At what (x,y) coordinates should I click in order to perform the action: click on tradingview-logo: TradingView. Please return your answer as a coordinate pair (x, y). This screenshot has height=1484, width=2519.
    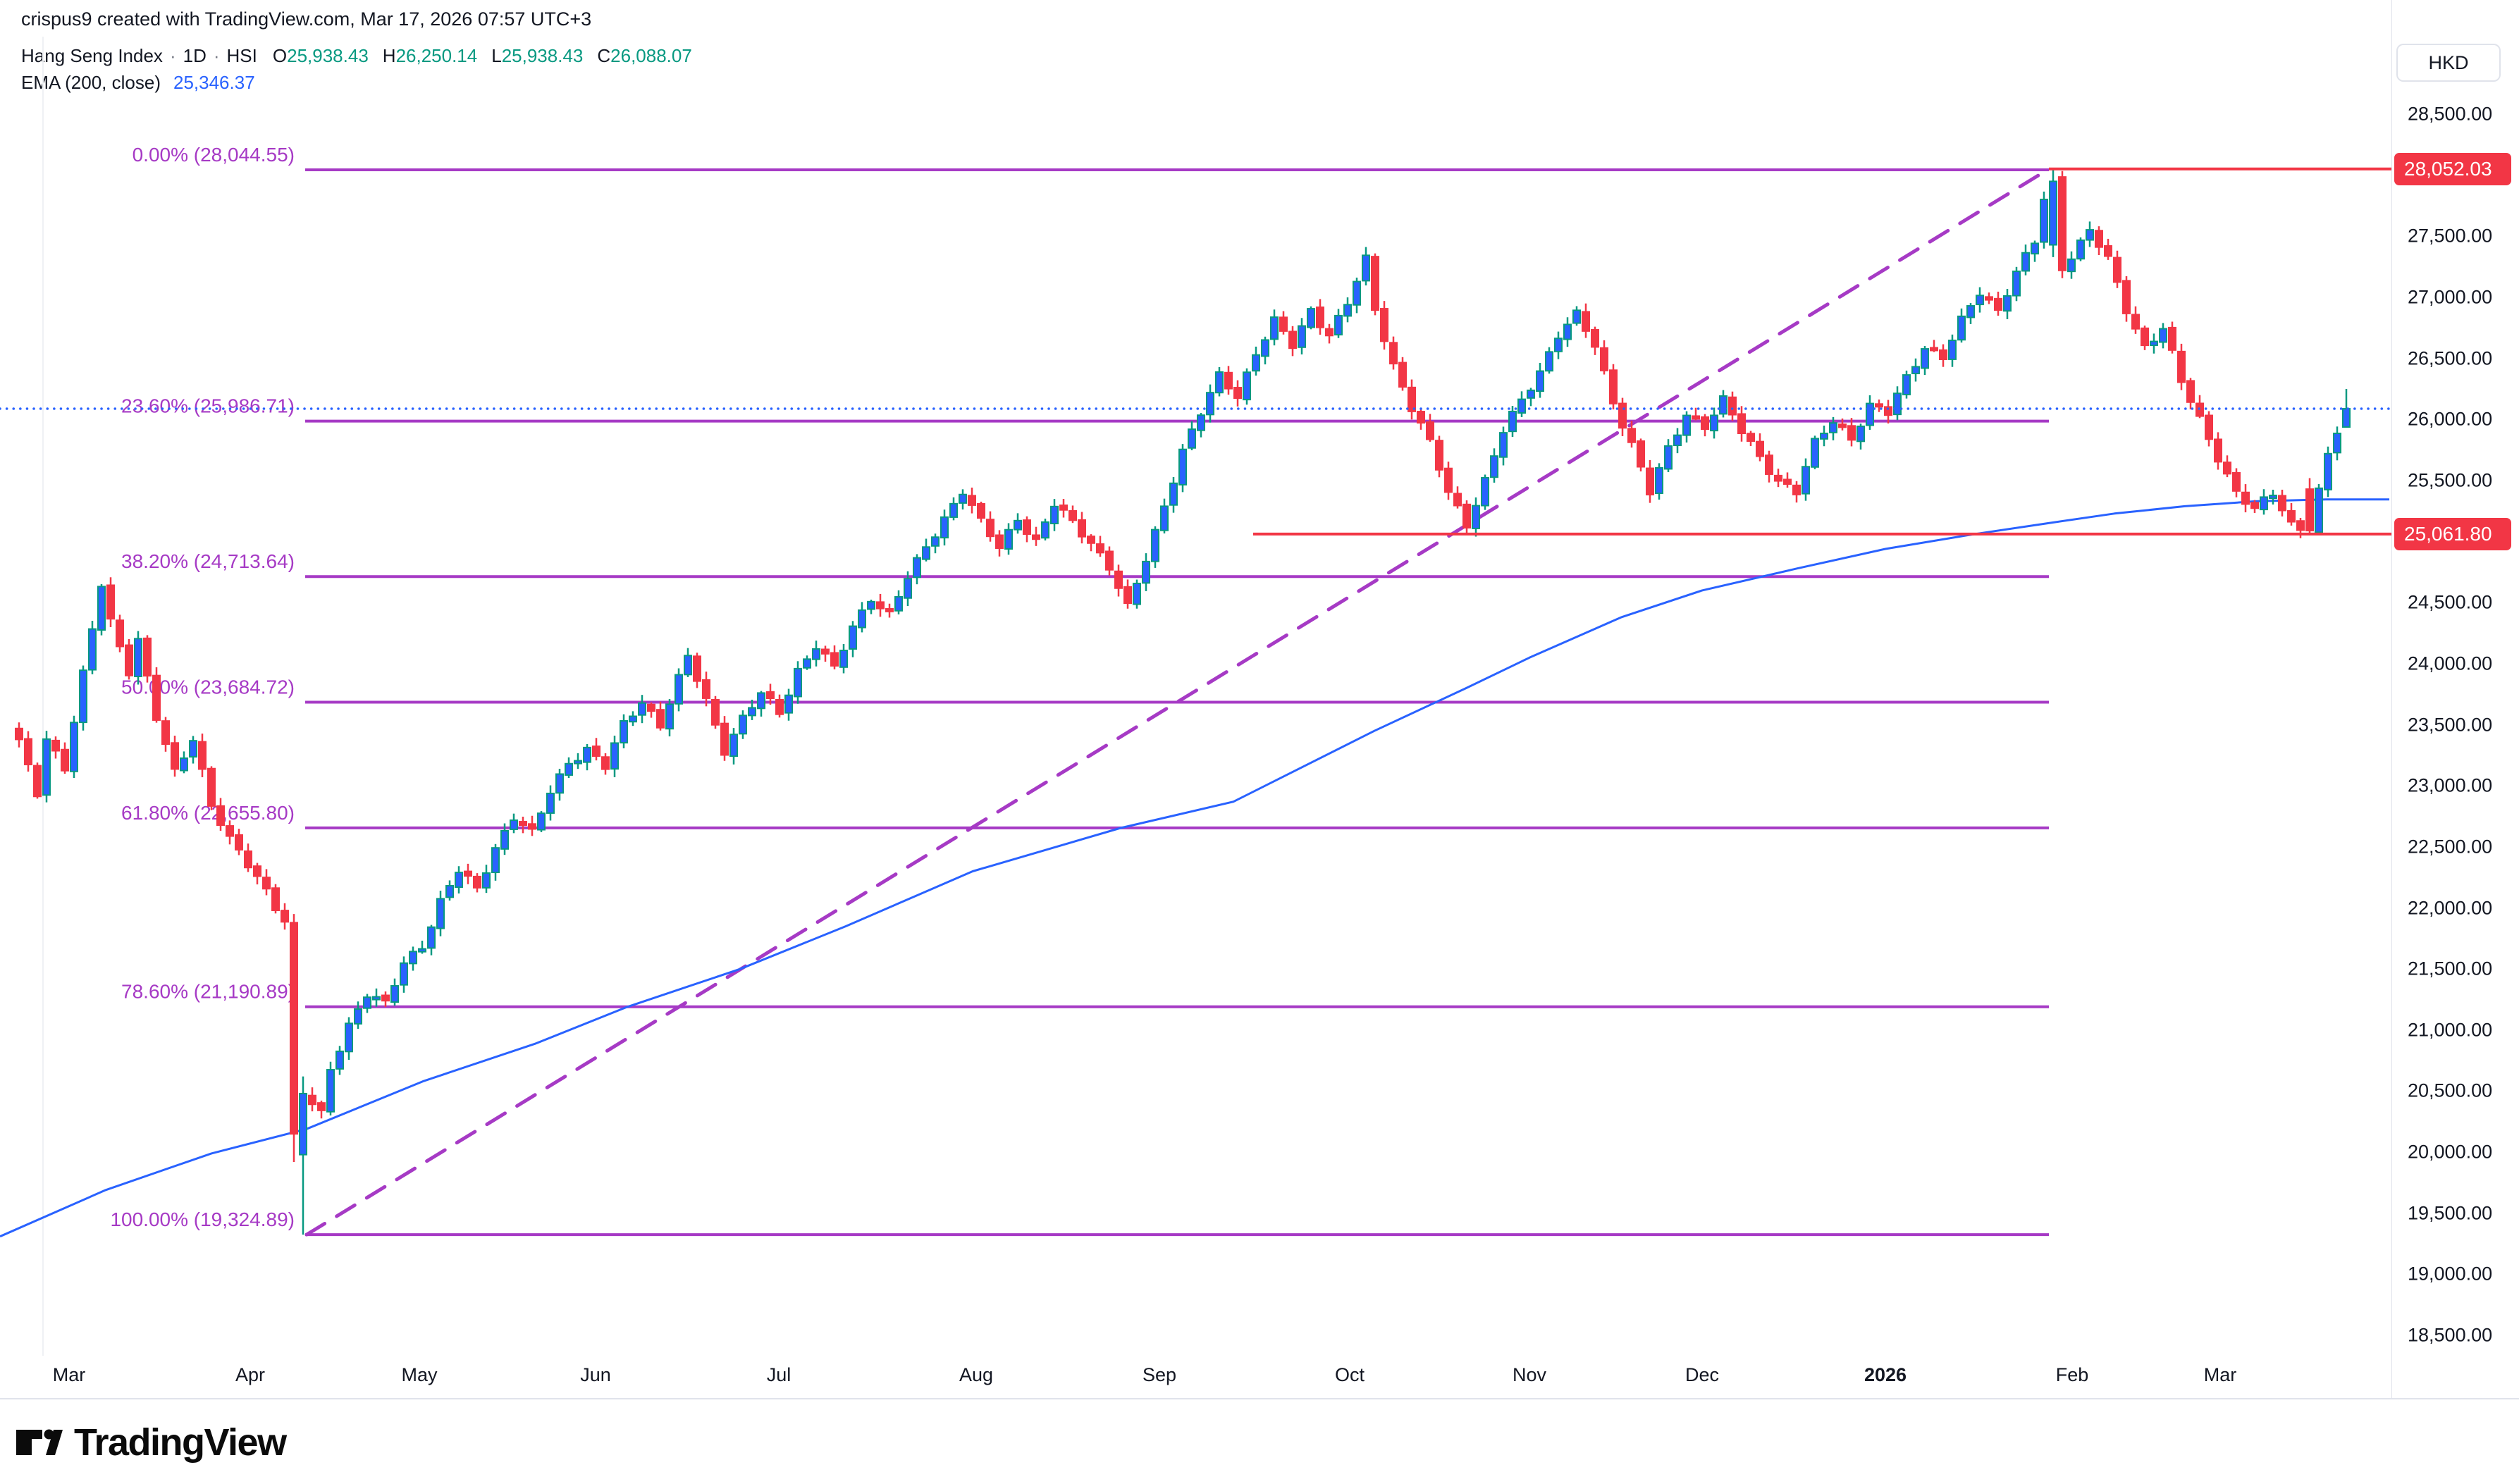
    Looking at the image, I should click on (151, 1442).